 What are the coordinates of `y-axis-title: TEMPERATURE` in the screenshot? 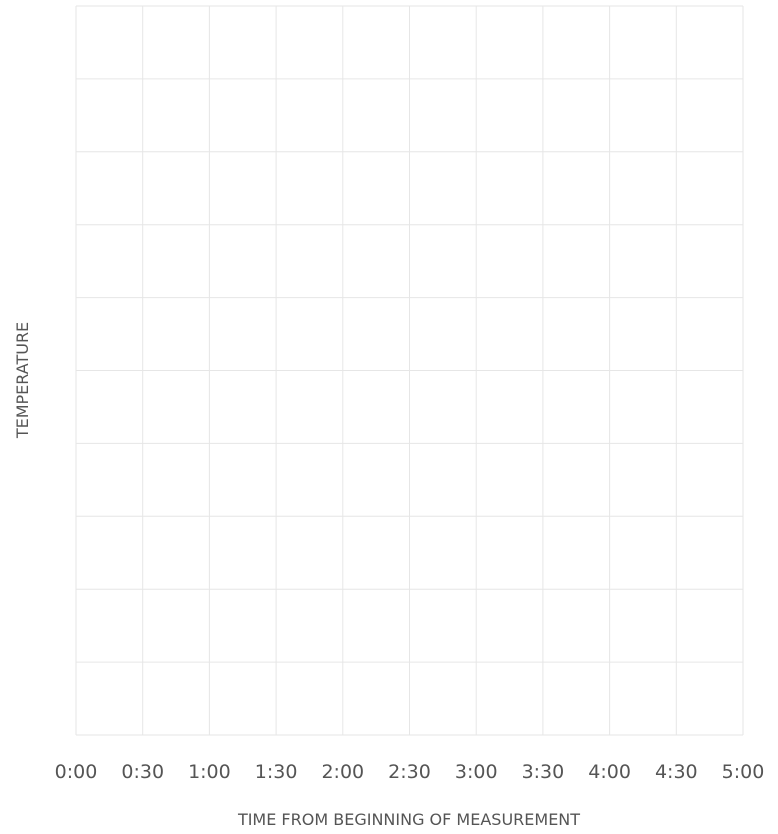 It's located at (22, 380).